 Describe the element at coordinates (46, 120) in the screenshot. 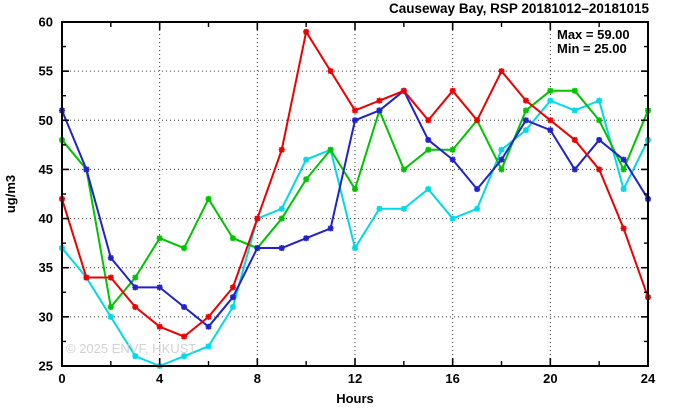

I see `y-tick-label: 50` at that location.